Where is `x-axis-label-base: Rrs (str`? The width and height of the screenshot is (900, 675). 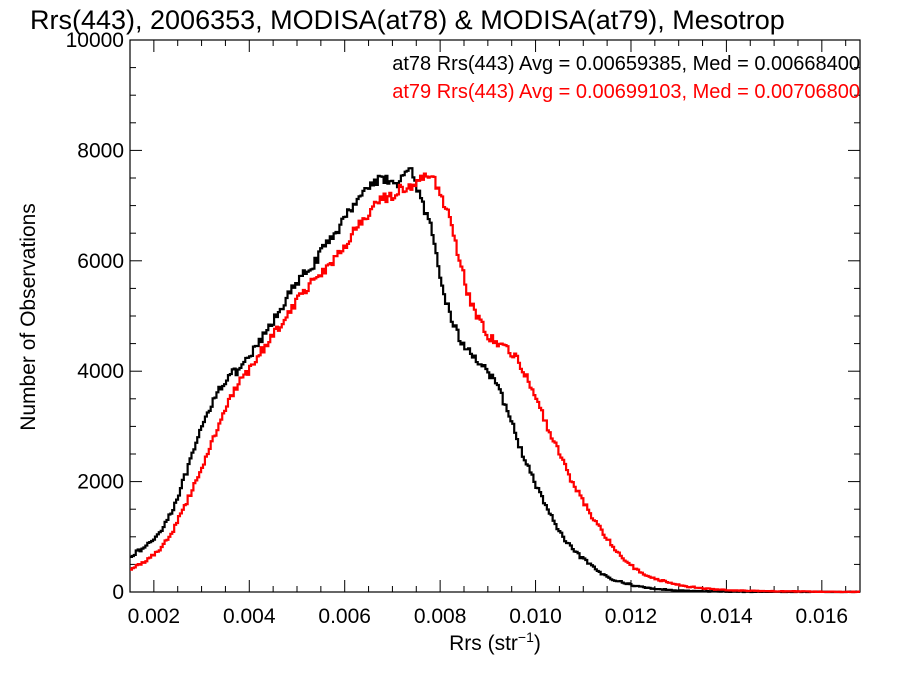 x-axis-label-base: Rrs (str is located at coordinates (483, 643).